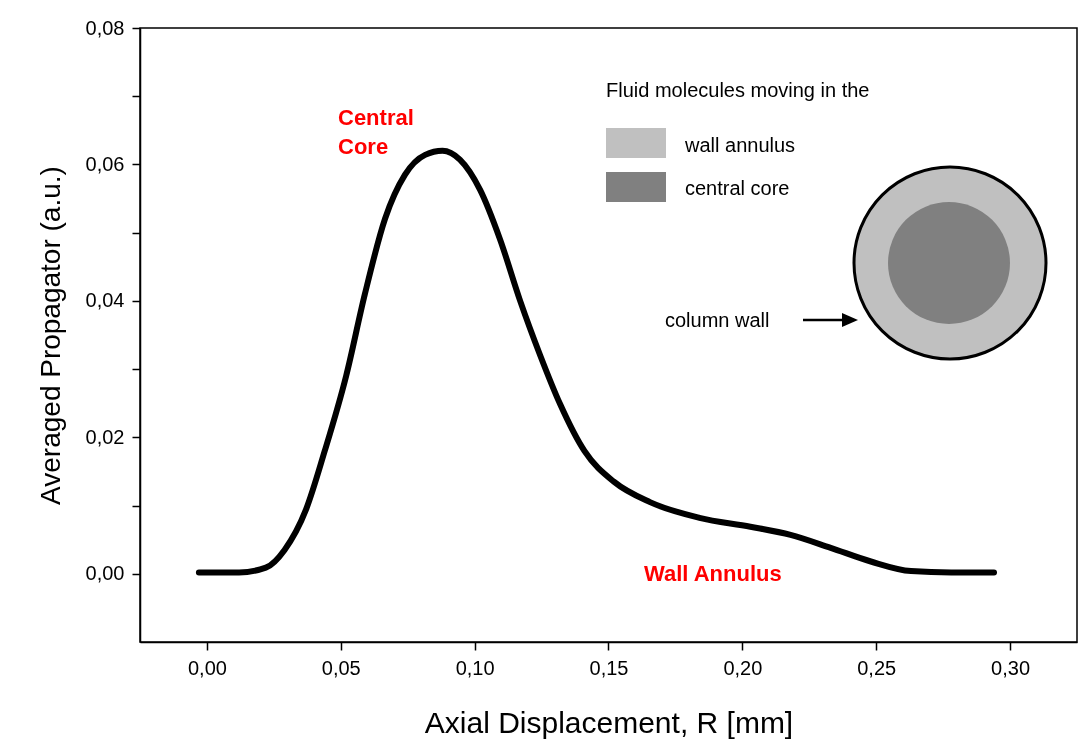 The height and width of the screenshot is (742, 1080). Describe the element at coordinates (105, 573) in the screenshot. I see `y-tick-label: 0,00` at that location.